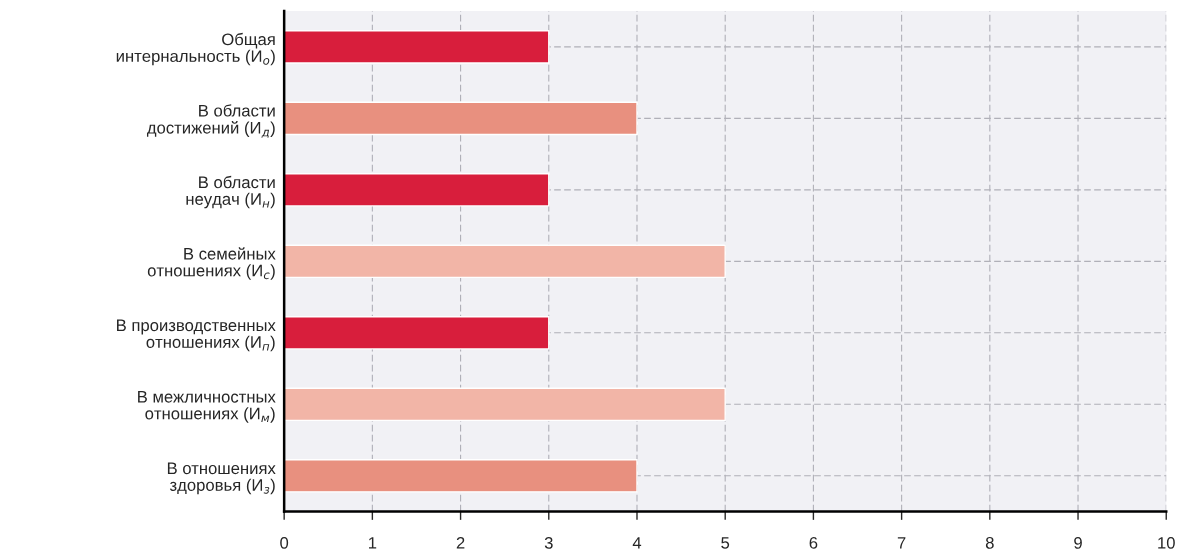 This screenshot has width=1184, height=556. What do you see at coordinates (210, 121) in the screenshot?
I see `y-tick-label: В области достижений (И$_{д}$)` at bounding box center [210, 121].